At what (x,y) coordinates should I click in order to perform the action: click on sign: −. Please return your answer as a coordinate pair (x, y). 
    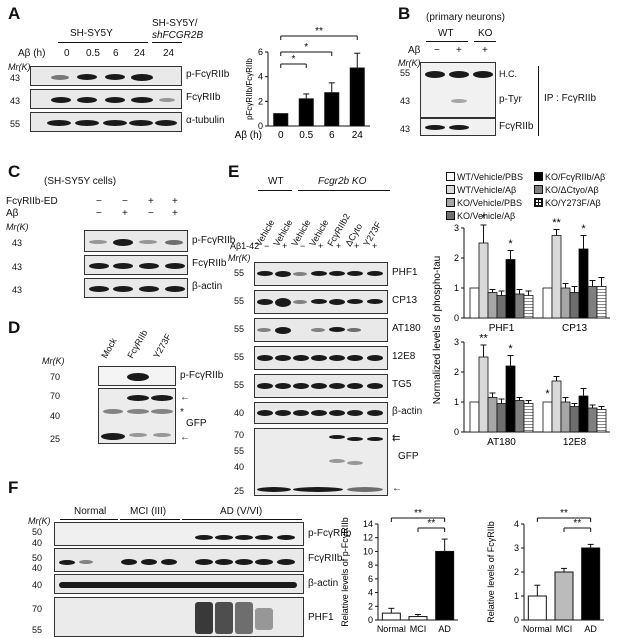
    Looking at the image, I should click on (99, 213).